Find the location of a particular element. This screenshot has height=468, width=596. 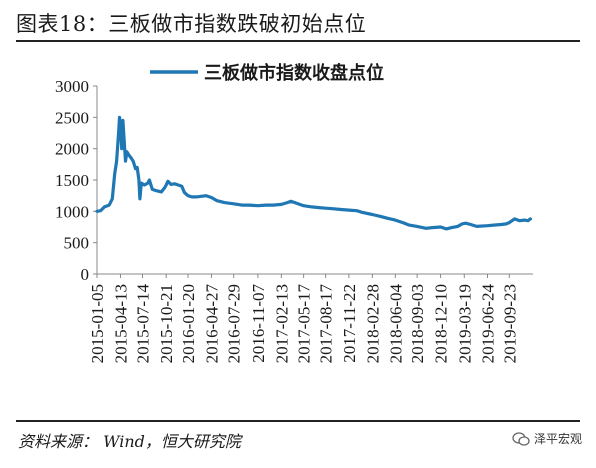

x-tick-label: 2016-01-20 is located at coordinates (188, 323).